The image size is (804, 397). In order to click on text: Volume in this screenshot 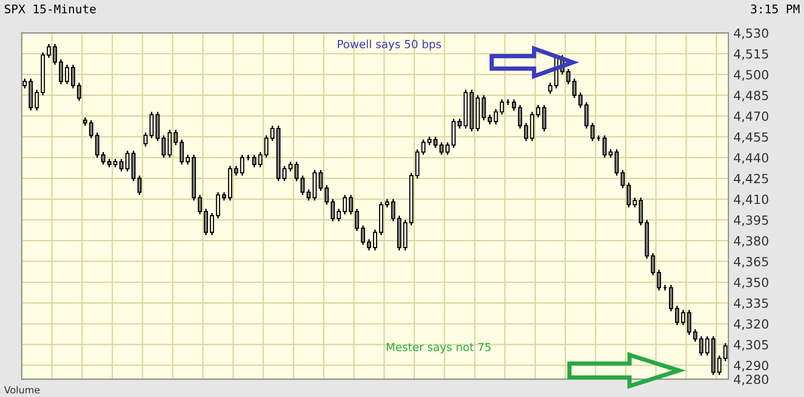, I will do `click(22, 390)`.